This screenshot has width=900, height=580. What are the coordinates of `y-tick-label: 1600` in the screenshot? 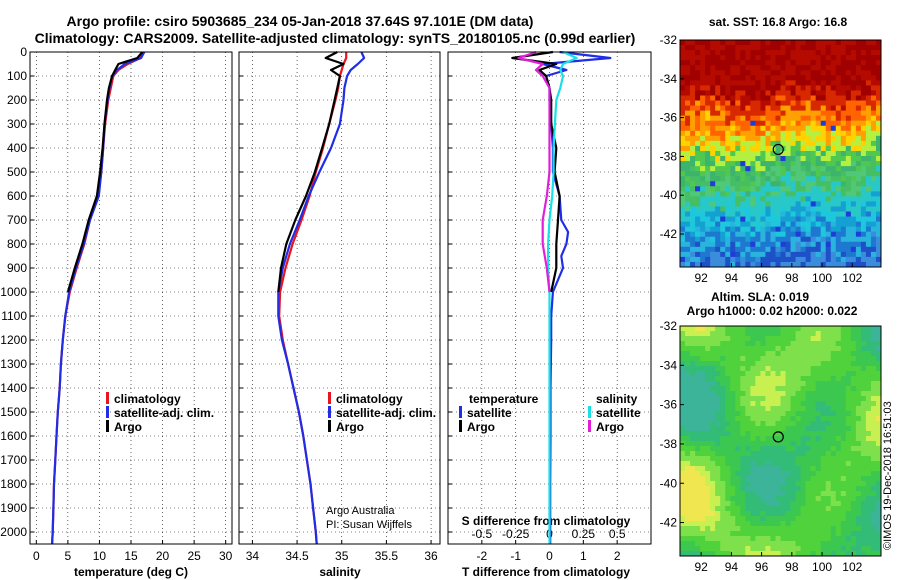 It's located at (13, 436).